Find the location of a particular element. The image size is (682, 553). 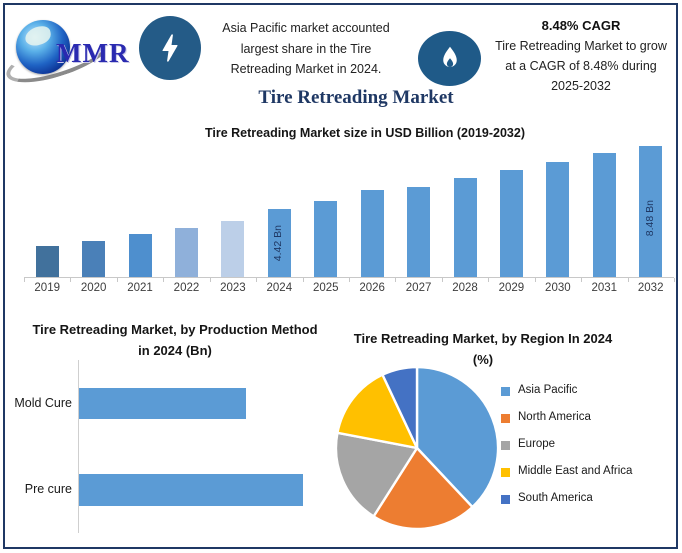

x-tick-label-2031: 2031 is located at coordinates (604, 288).